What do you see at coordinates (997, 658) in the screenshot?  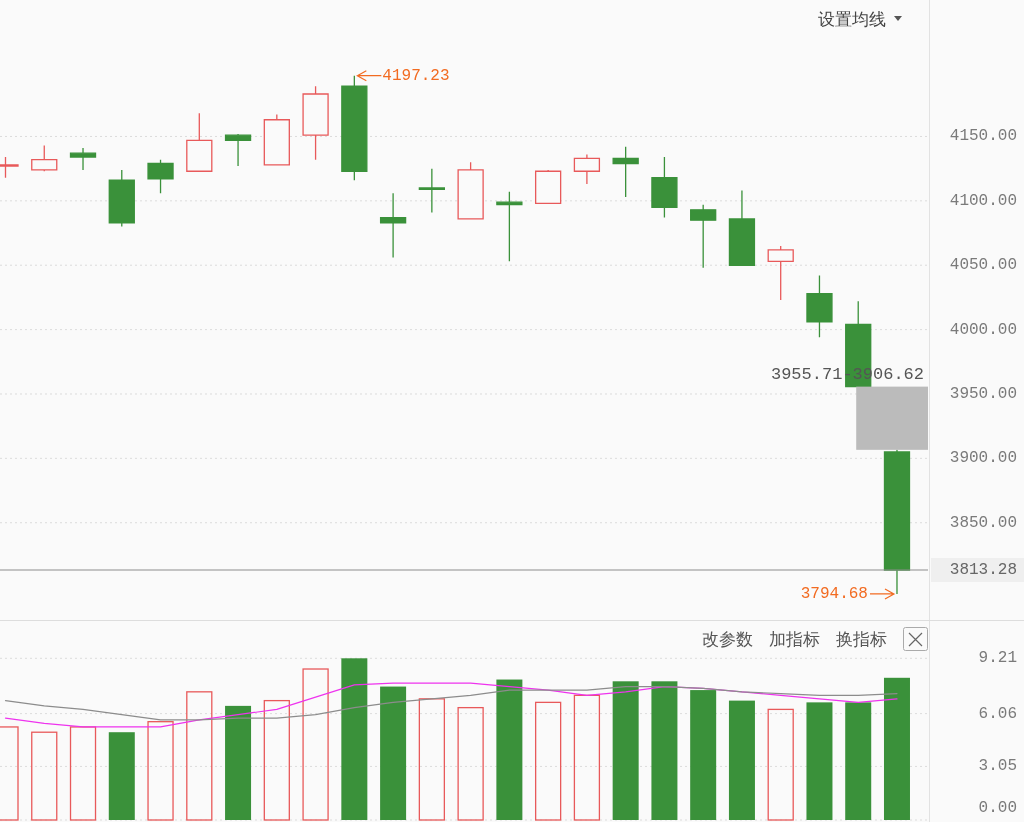 I see `y-tick-label: 9.21` at bounding box center [997, 658].